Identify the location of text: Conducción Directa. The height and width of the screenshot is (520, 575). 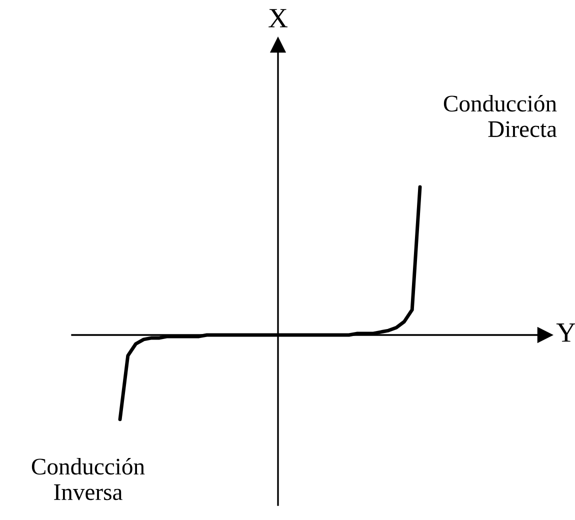
(500, 116).